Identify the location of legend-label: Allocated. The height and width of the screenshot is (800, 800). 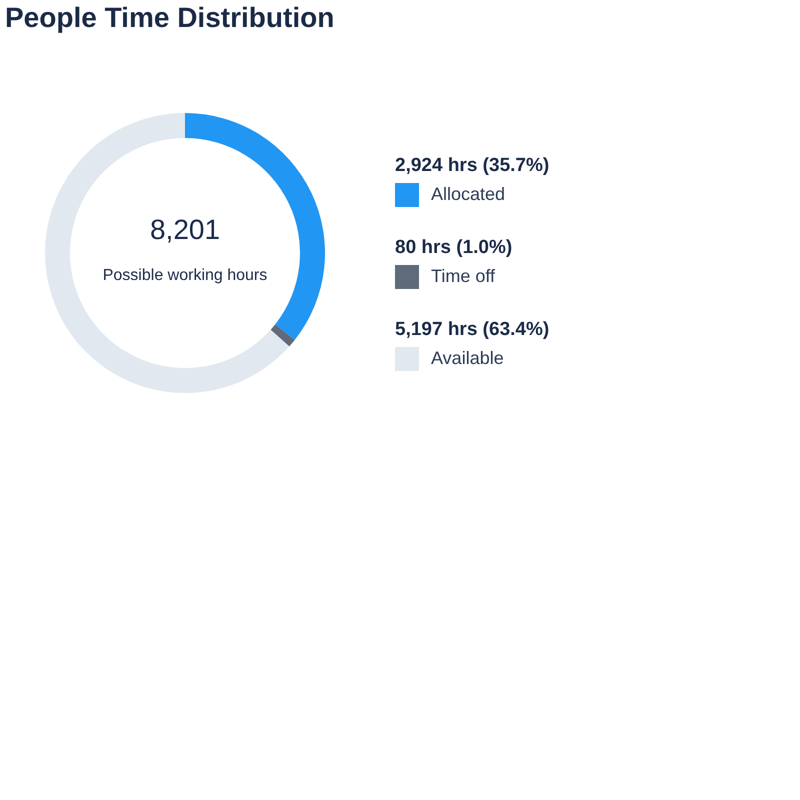
(468, 194).